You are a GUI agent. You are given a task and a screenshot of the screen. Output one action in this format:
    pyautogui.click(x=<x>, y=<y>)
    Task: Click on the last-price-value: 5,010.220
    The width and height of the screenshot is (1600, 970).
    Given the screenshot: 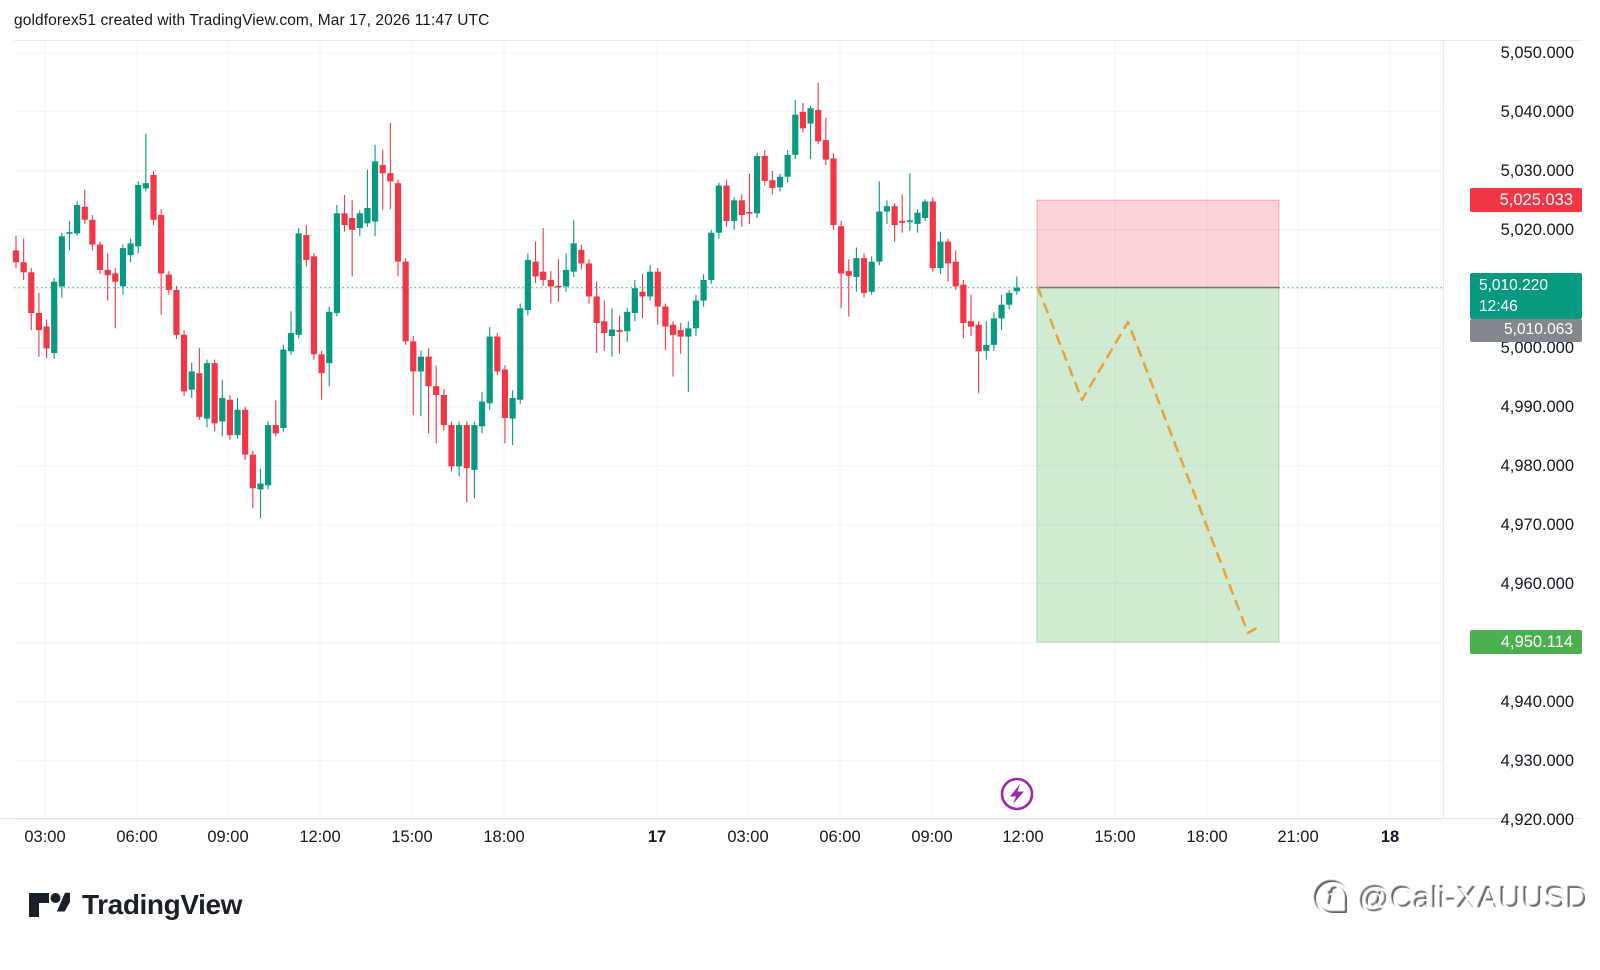 What is the action you would take?
    pyautogui.click(x=1513, y=285)
    